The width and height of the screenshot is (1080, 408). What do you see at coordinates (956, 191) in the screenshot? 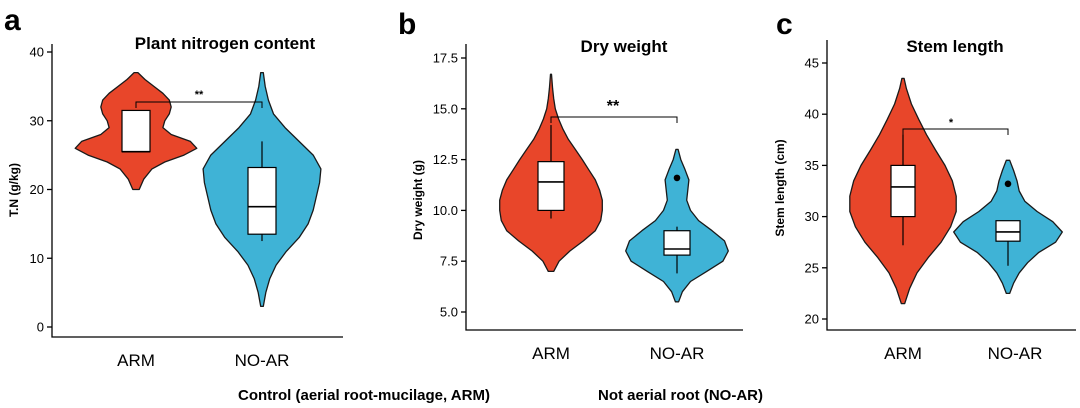
I see `violins-c` at bounding box center [956, 191].